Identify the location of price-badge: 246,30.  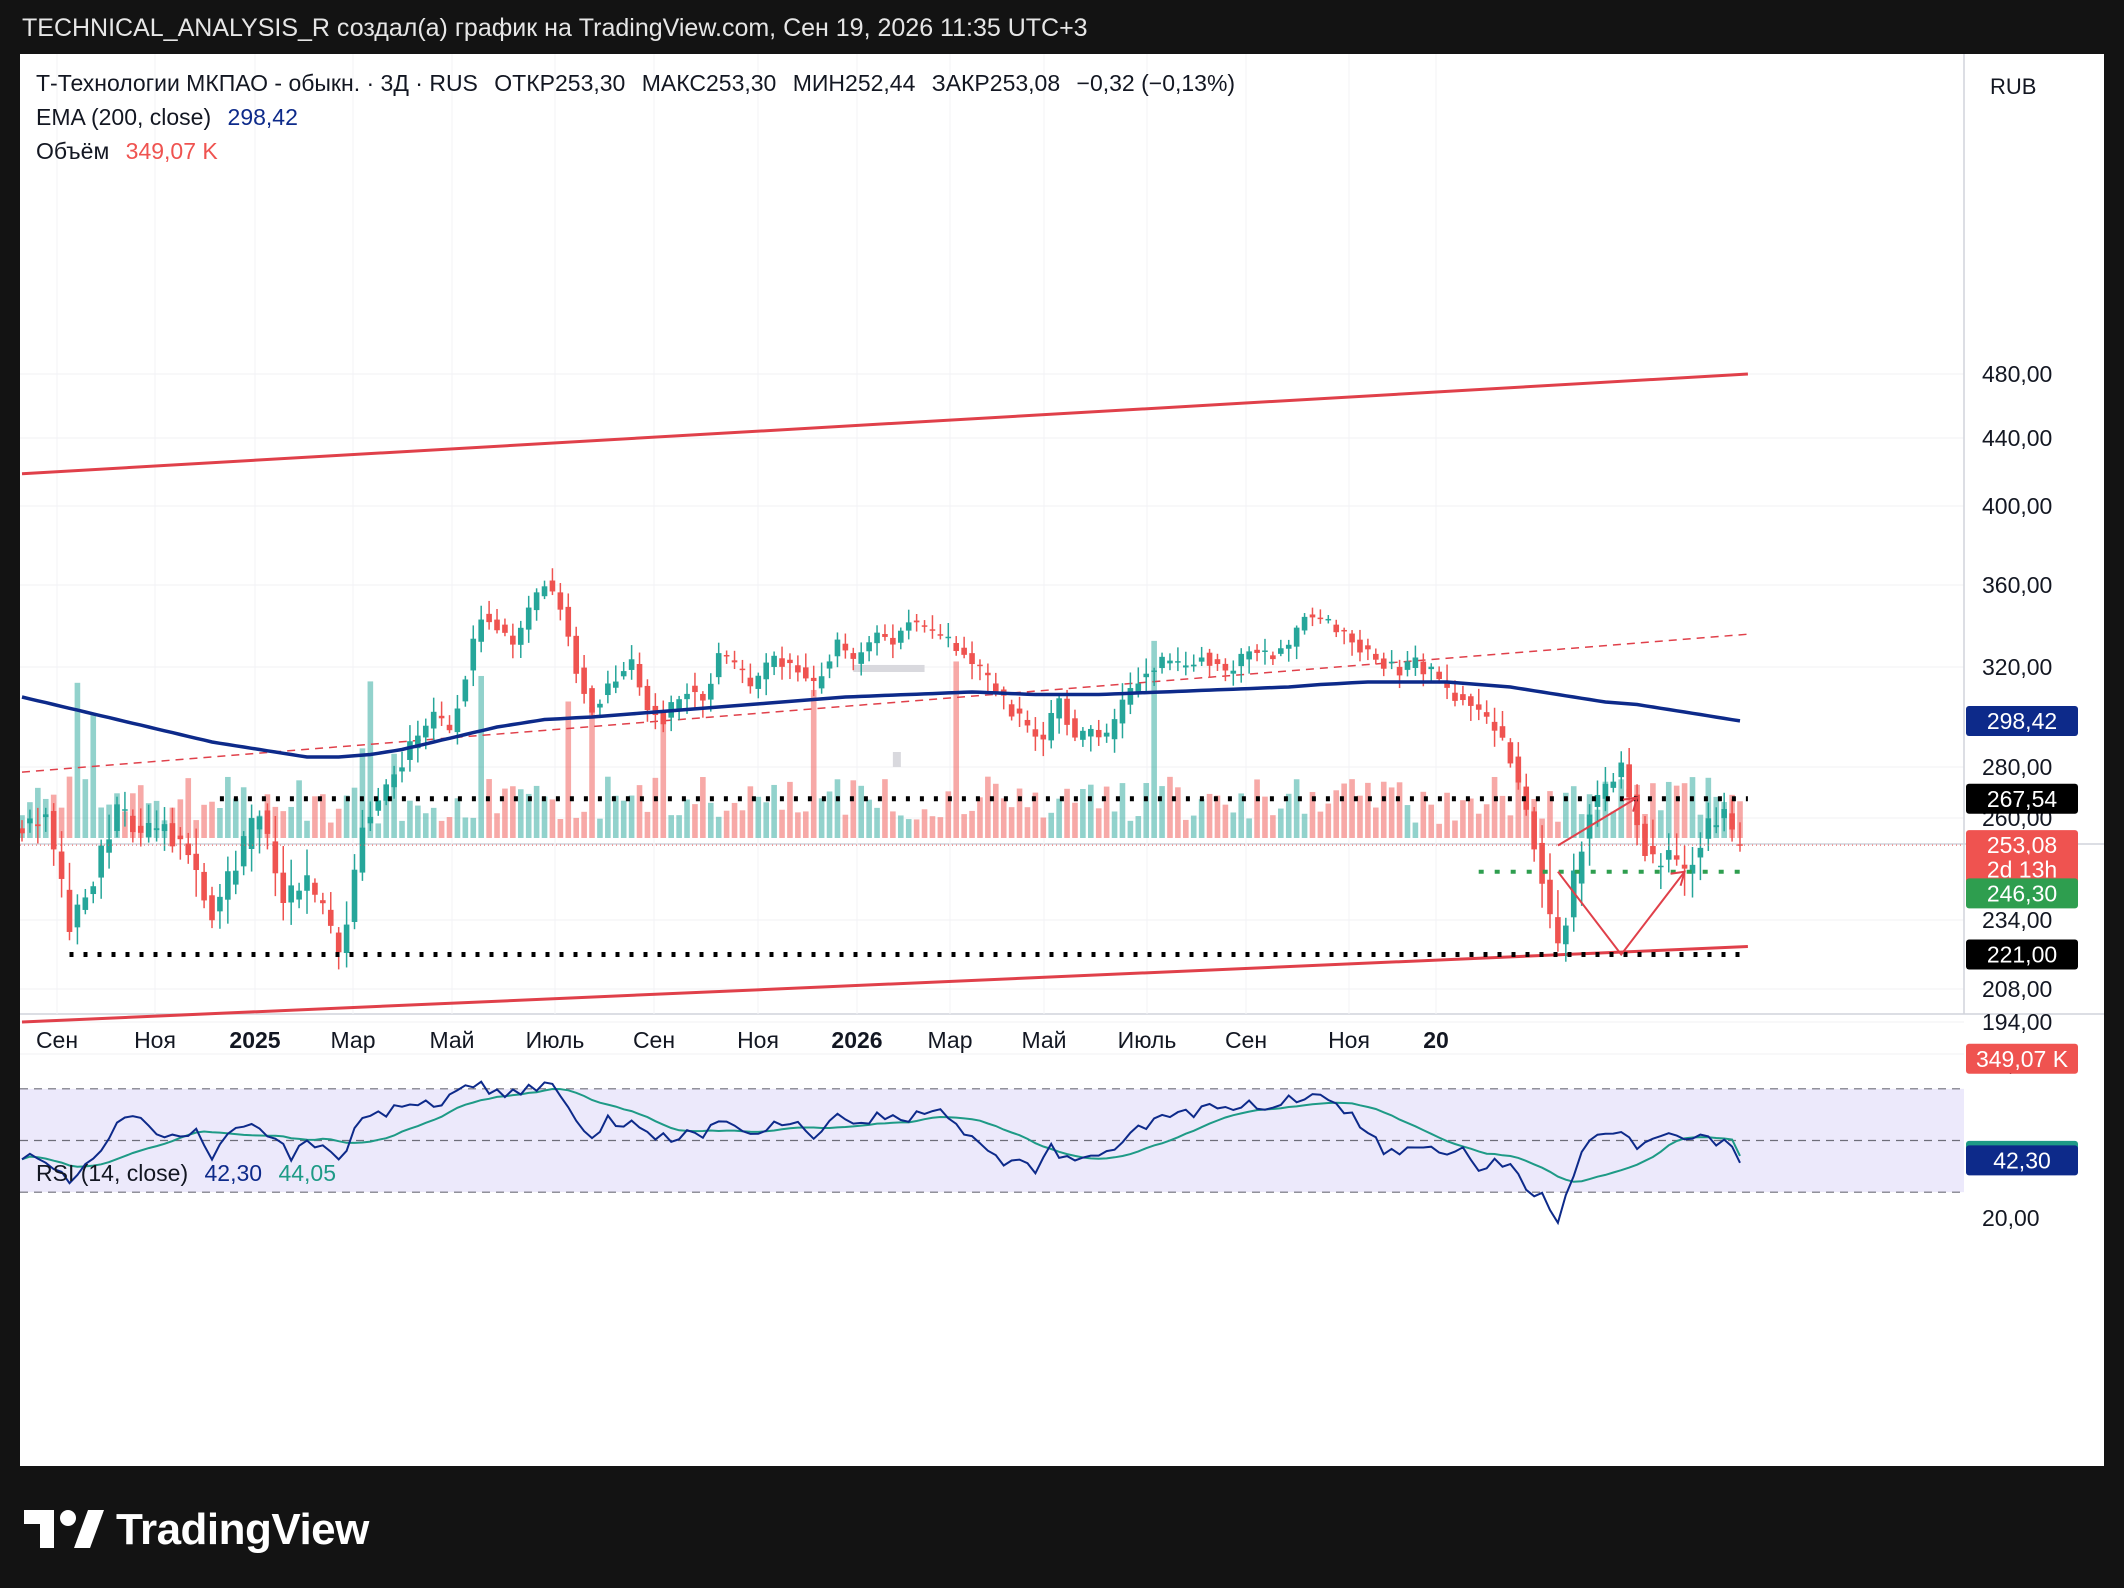
(2022, 893).